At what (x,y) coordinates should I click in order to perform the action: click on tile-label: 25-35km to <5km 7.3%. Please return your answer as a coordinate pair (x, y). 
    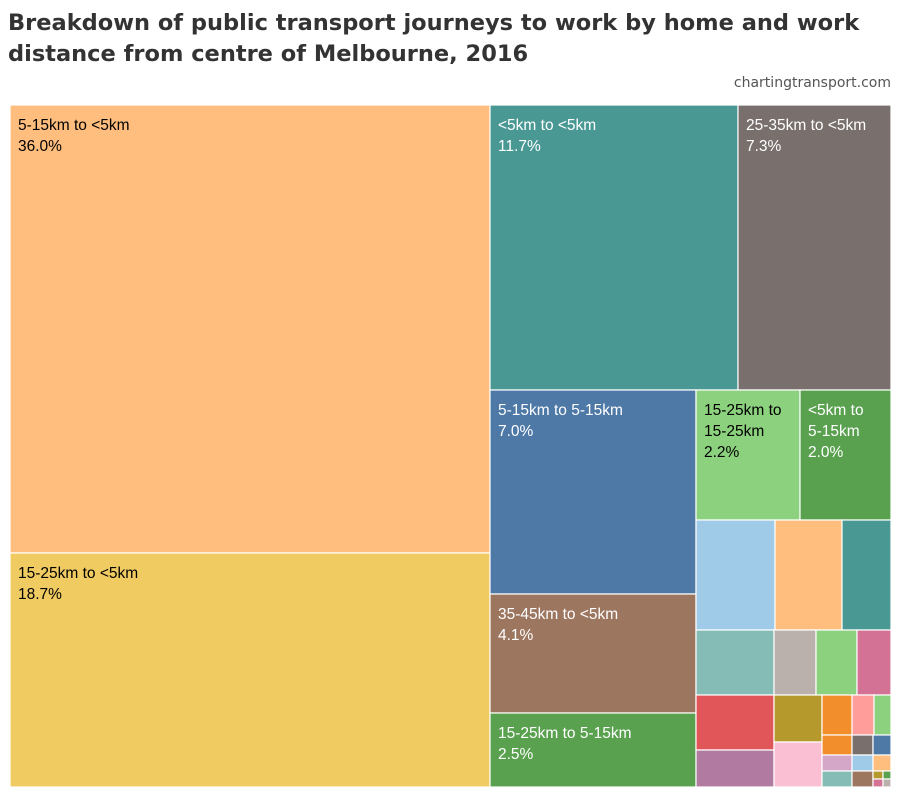
    Looking at the image, I should click on (806, 136).